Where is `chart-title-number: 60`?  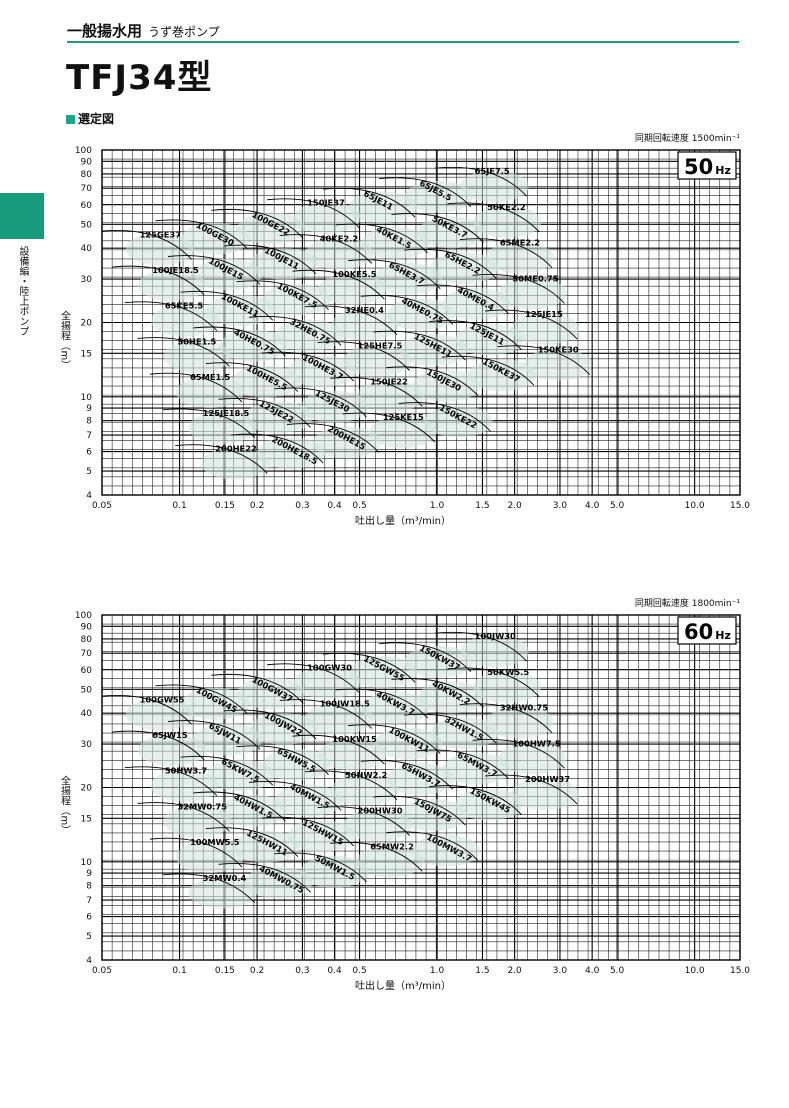
chart-title-number: 60 is located at coordinates (698, 632).